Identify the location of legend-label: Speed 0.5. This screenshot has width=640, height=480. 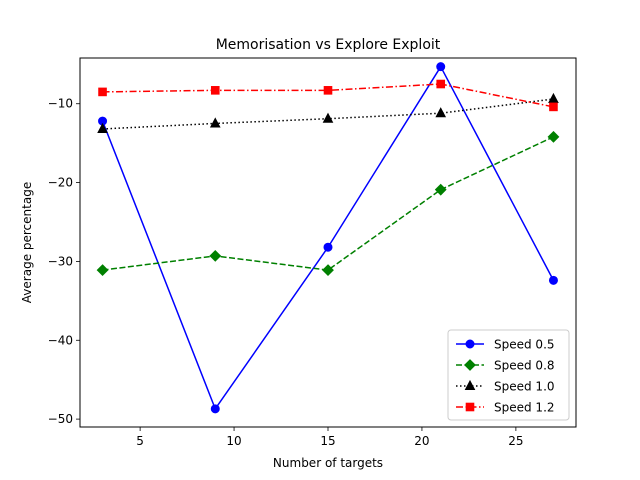
(524, 345).